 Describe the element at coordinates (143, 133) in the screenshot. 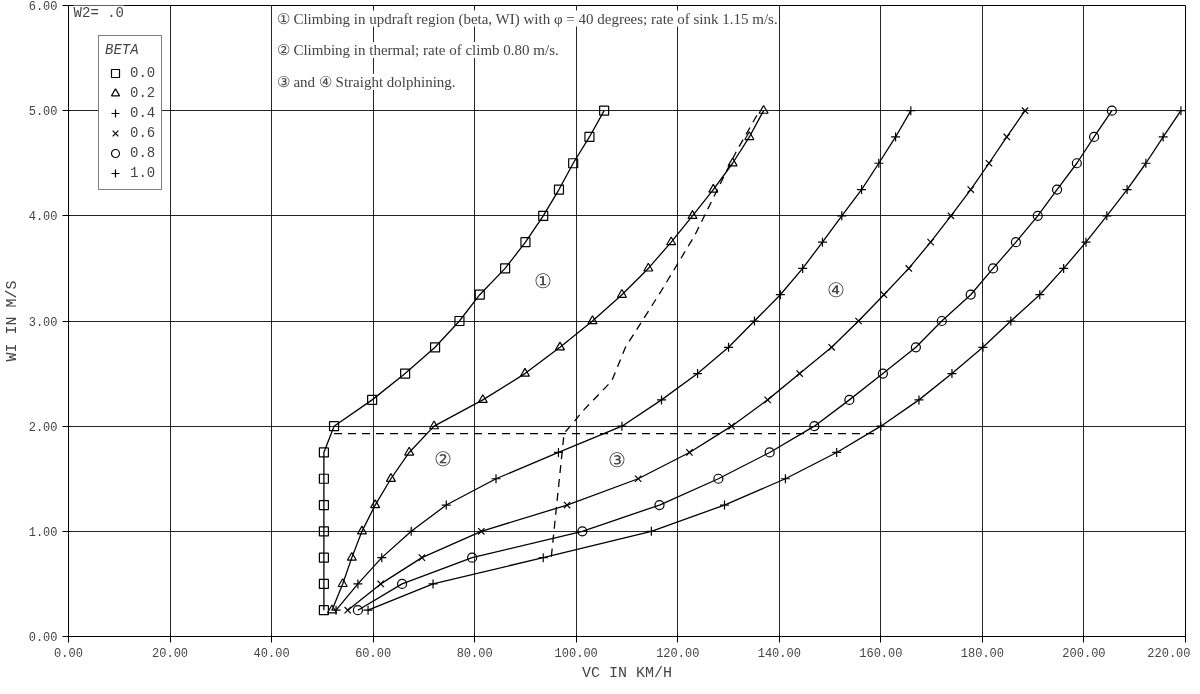

I see `legend-label: 0.6` at that location.